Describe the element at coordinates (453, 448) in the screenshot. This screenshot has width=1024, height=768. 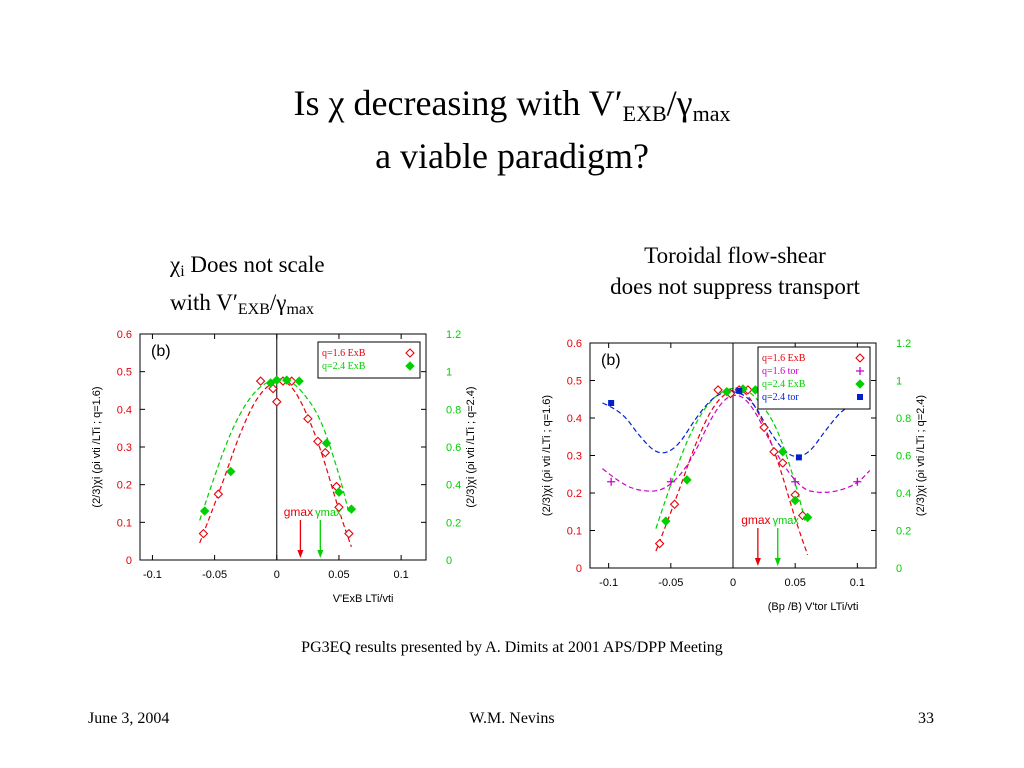
I see `y-right-tick-label: 0.6` at that location.